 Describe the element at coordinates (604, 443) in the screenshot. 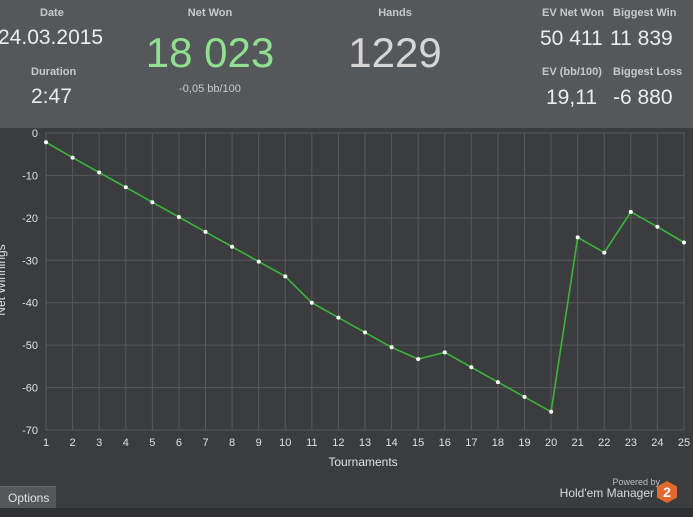

I see `x-tick-label: 22` at that location.